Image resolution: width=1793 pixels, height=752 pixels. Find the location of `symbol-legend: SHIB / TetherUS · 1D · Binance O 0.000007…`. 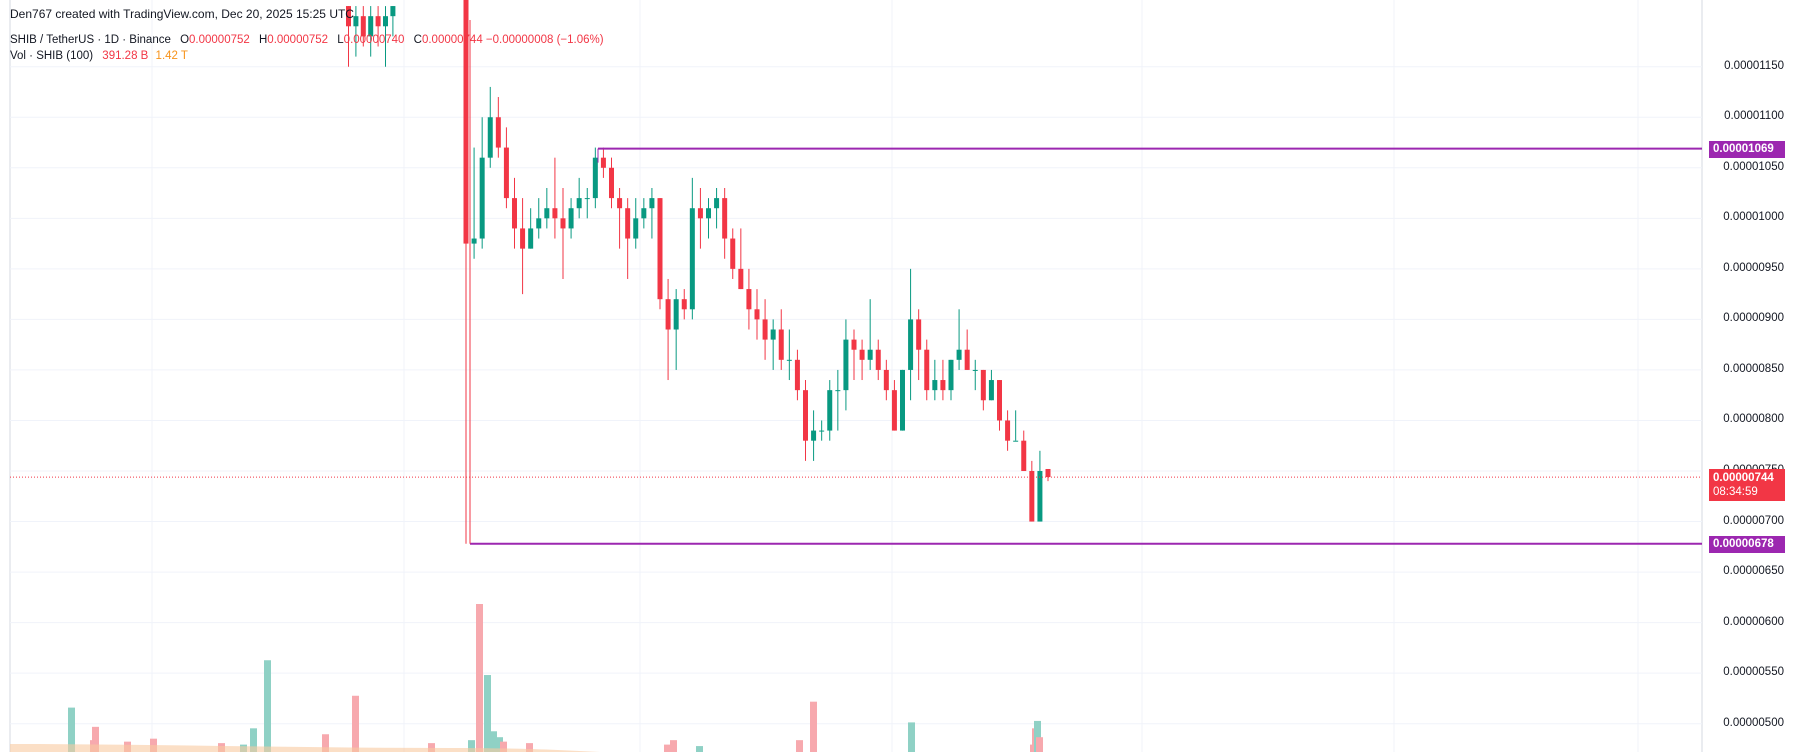

symbol-legend: SHIB / TetherUS · 1D · Binance O 0.000007… is located at coordinates (307, 40).